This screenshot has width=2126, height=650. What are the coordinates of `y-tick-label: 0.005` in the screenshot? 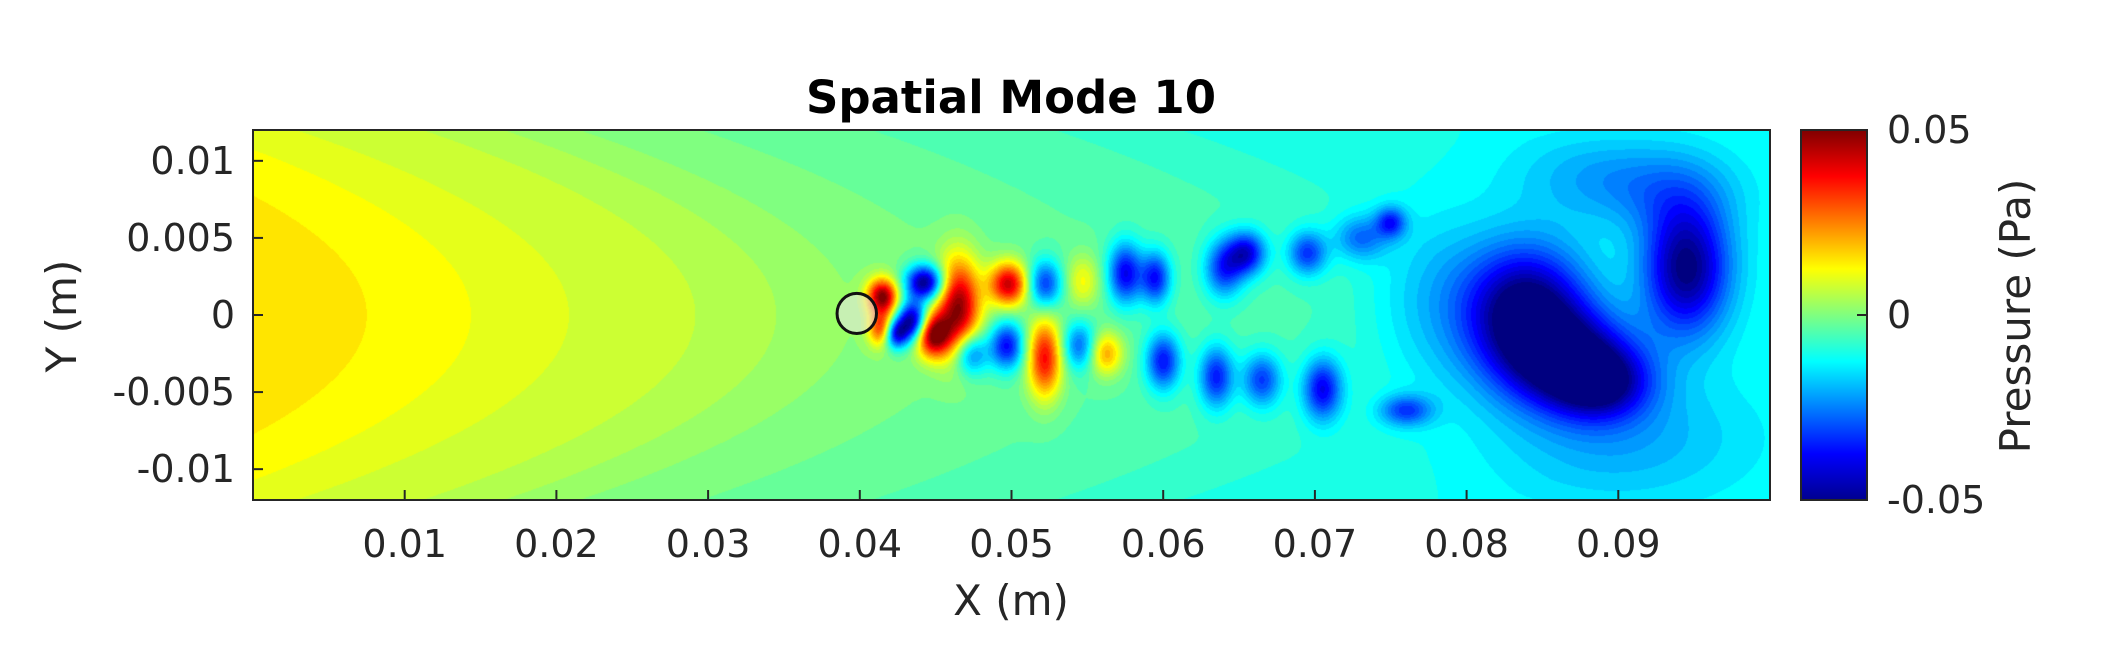 It's located at (180, 238).